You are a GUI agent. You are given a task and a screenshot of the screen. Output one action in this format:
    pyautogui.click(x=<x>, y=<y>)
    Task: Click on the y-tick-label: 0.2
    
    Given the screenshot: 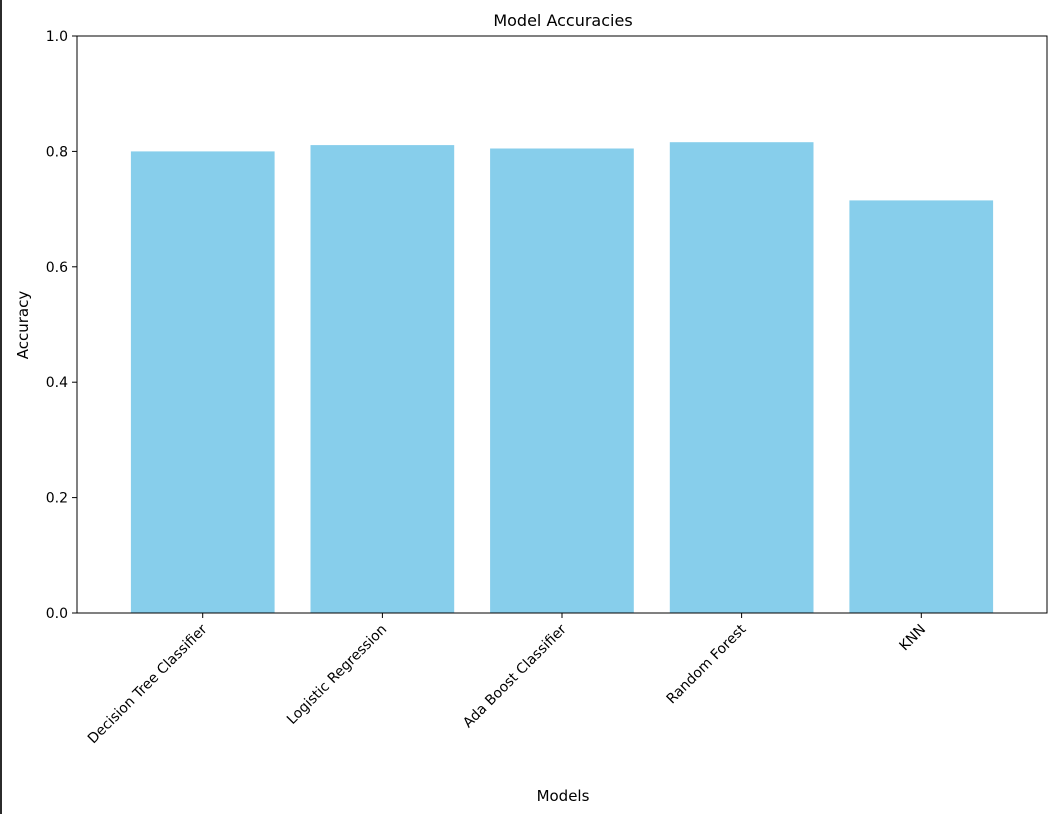 What is the action you would take?
    pyautogui.click(x=57, y=499)
    